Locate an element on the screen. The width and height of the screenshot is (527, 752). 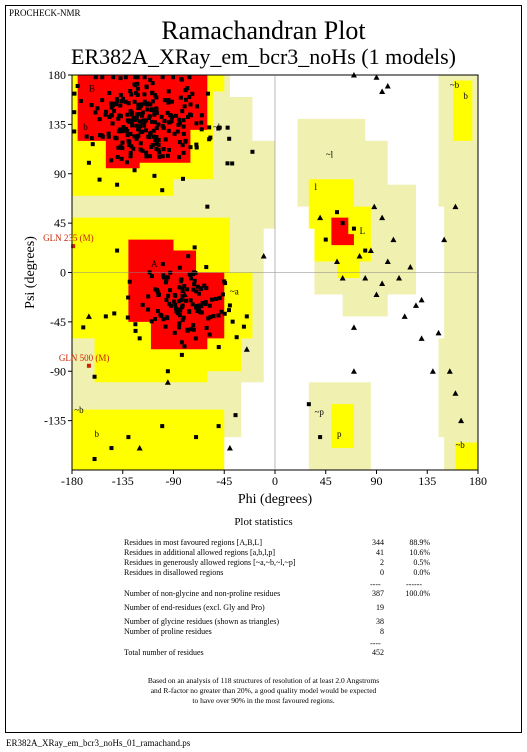
footer-filename: ER382A_XRay_em_bcr3_noHs_01_ramachand.ps is located at coordinates (98, 743).